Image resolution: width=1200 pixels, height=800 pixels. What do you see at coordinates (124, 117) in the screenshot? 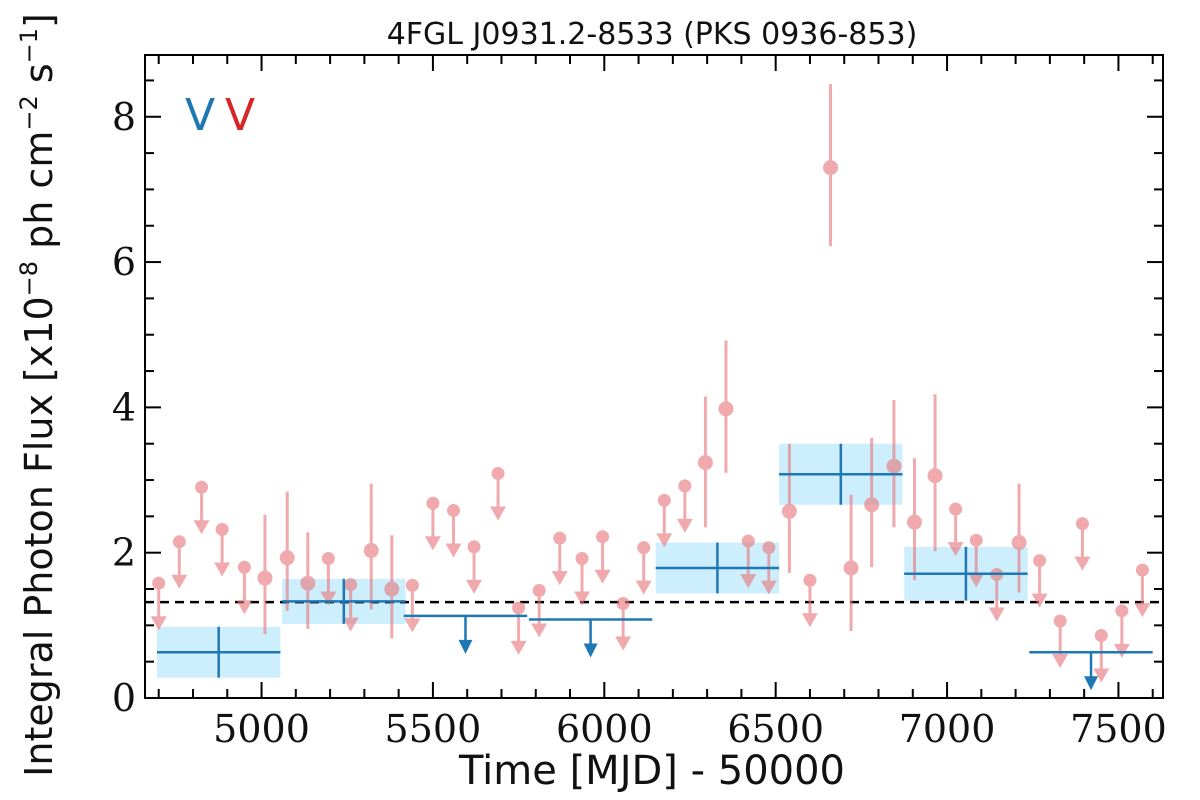
I see `y-tick-label: 8` at bounding box center [124, 117].